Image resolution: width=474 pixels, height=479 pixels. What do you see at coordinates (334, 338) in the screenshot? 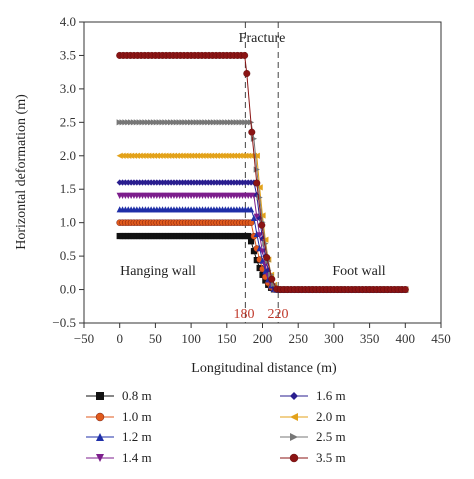
I see `x-tick-label: 300` at bounding box center [334, 338].